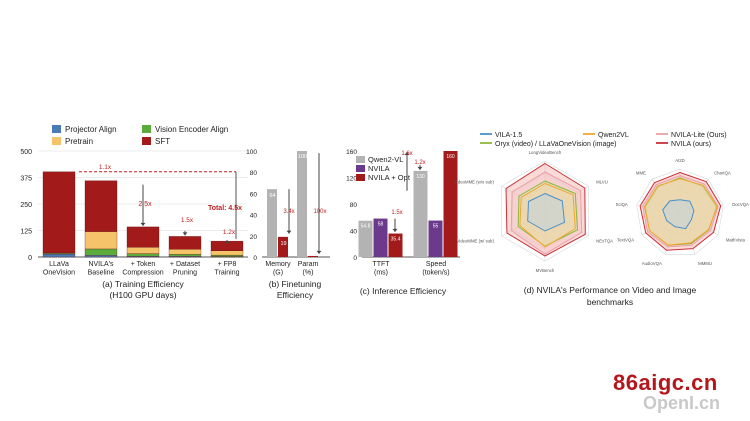  What do you see at coordinates (79, 141) in the screenshot?
I see `legend-label-a-2: Pretrain` at bounding box center [79, 141].